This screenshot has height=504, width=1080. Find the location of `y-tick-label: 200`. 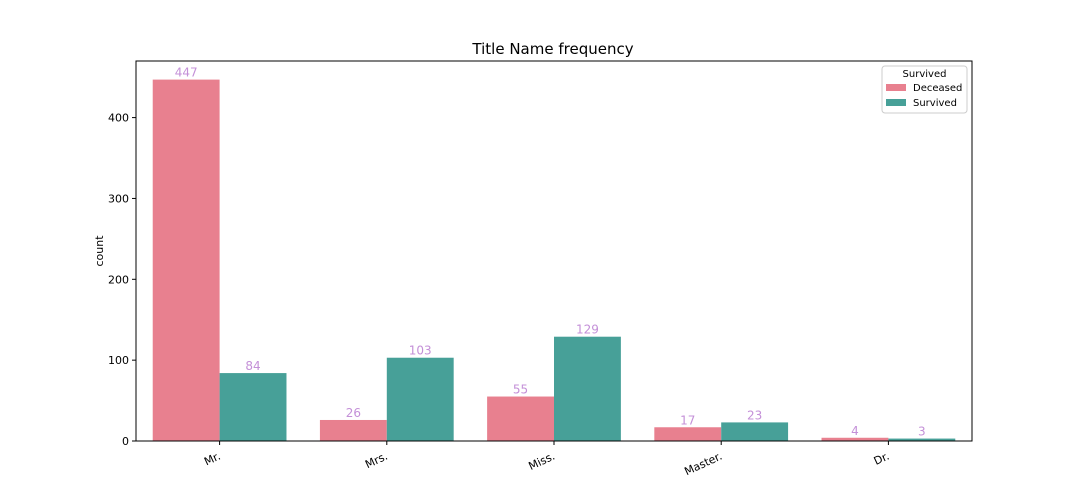

y-tick-label: 200 is located at coordinates (118, 279).